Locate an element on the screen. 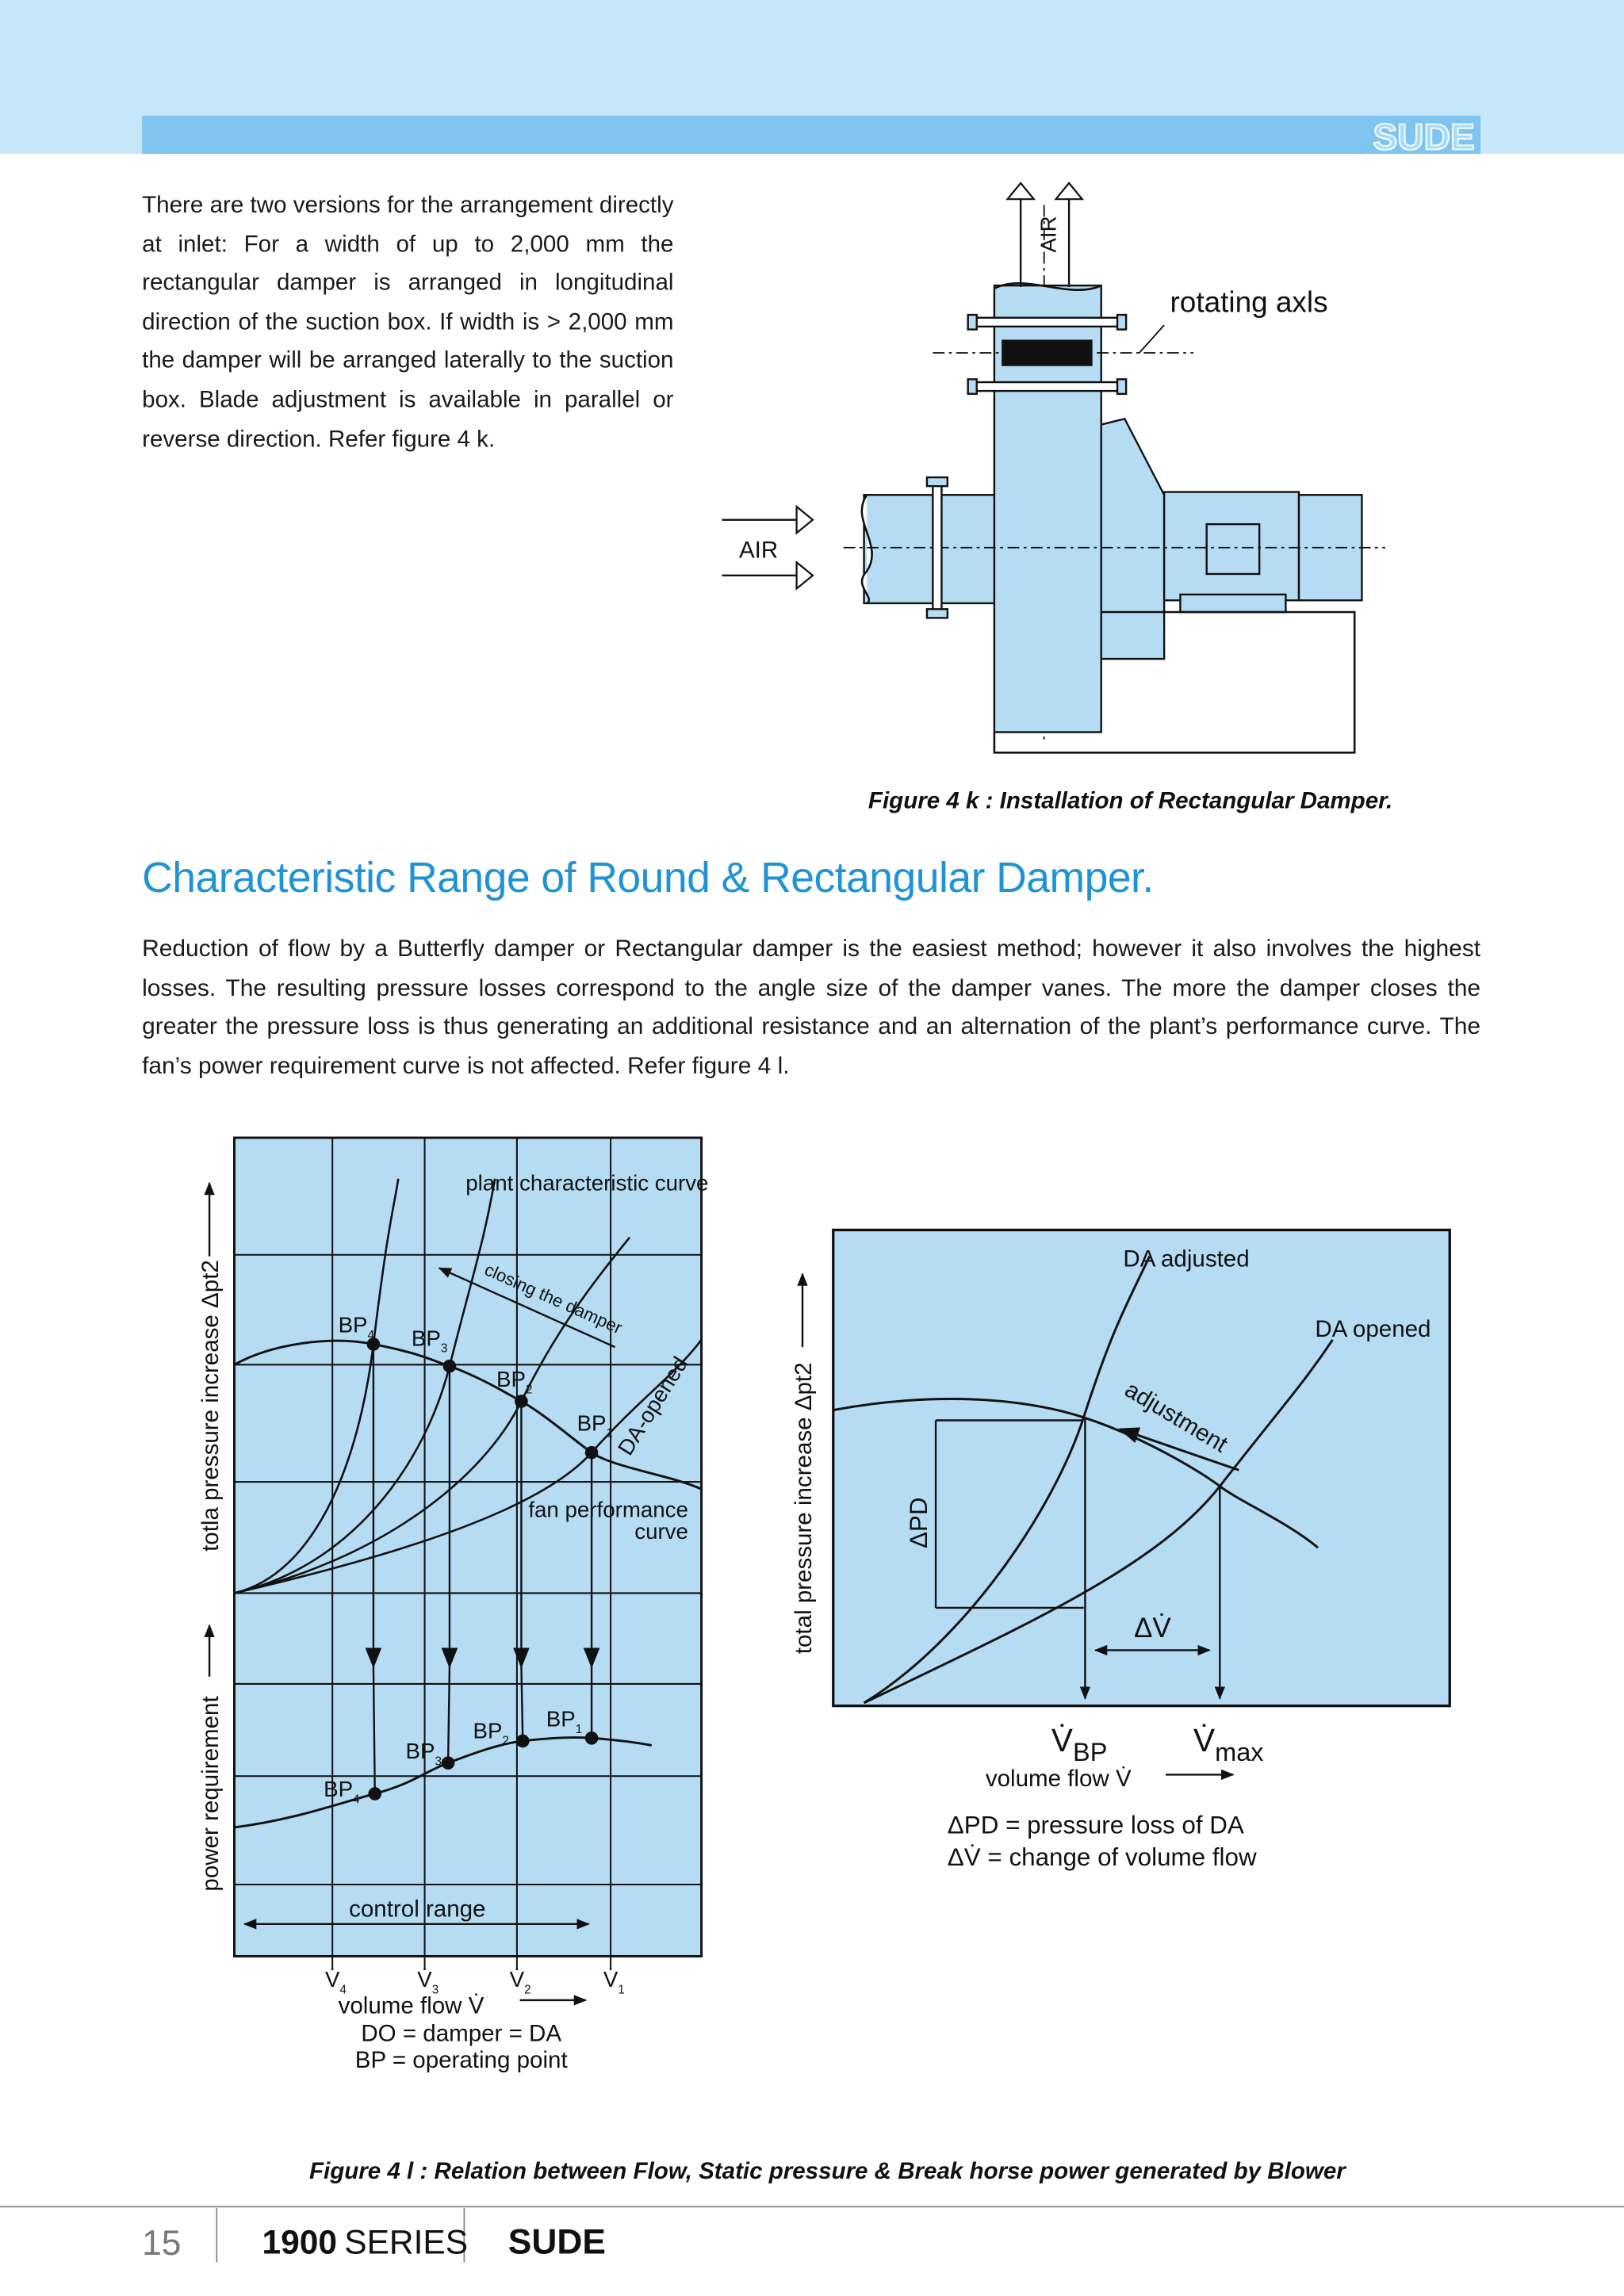 Image resolution: width=1624 pixels, height=2296 pixels. x-tick-label-sub: 4 is located at coordinates (343, 1991).